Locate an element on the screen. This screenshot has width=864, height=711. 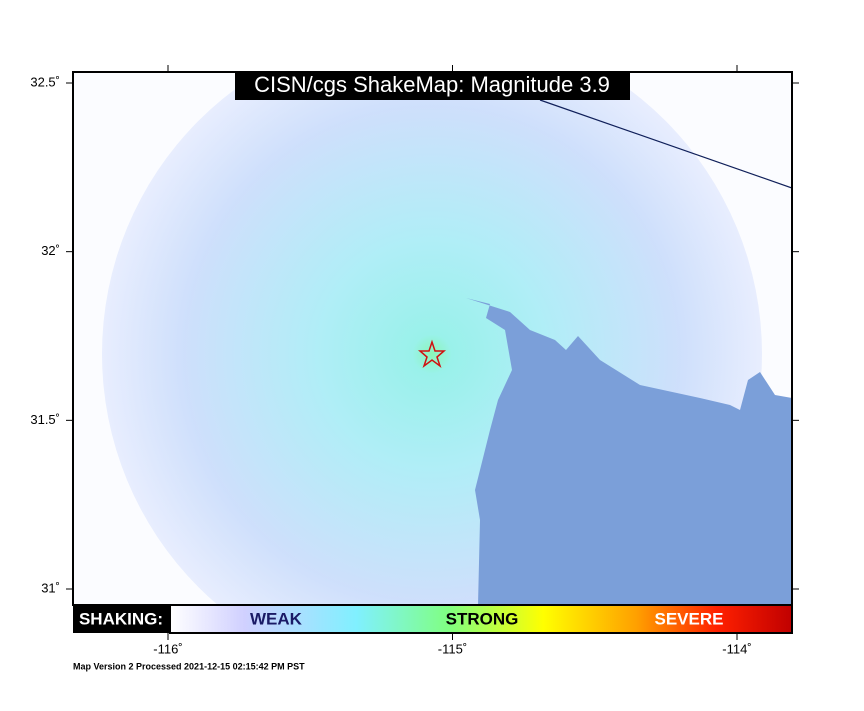
legend-label: STRONG is located at coordinates (482, 618).